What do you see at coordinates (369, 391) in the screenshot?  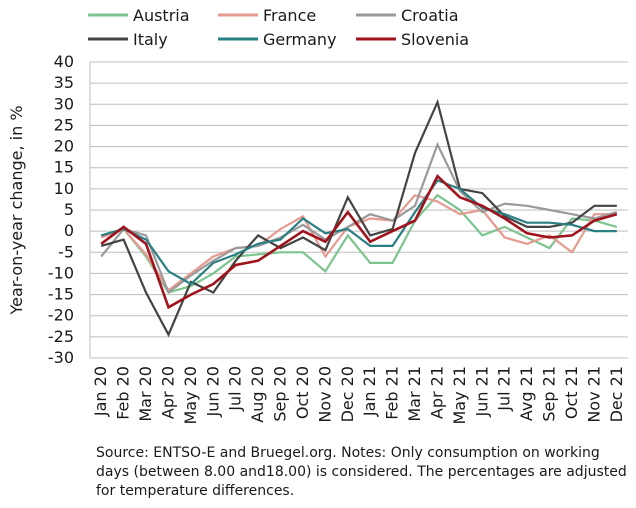 I see `x-tick-label: Jan 21` at bounding box center [369, 391].